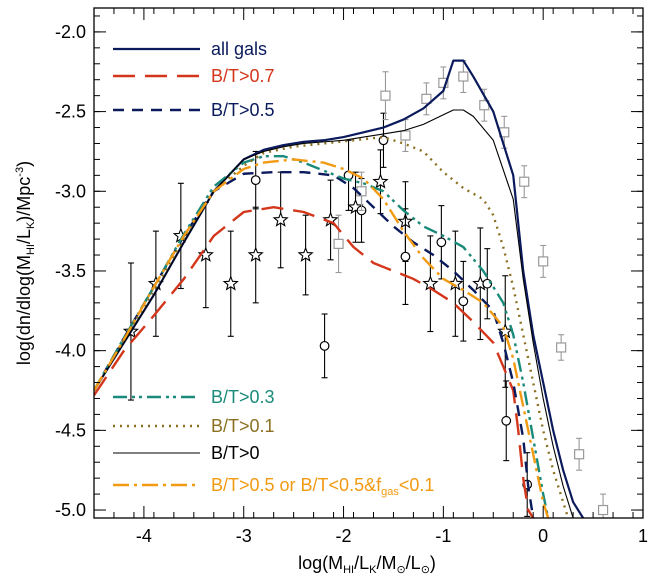 The image size is (656, 577). What do you see at coordinates (243, 76) in the screenshot?
I see `legend-label-top-1: B/T>0.7` at bounding box center [243, 76].